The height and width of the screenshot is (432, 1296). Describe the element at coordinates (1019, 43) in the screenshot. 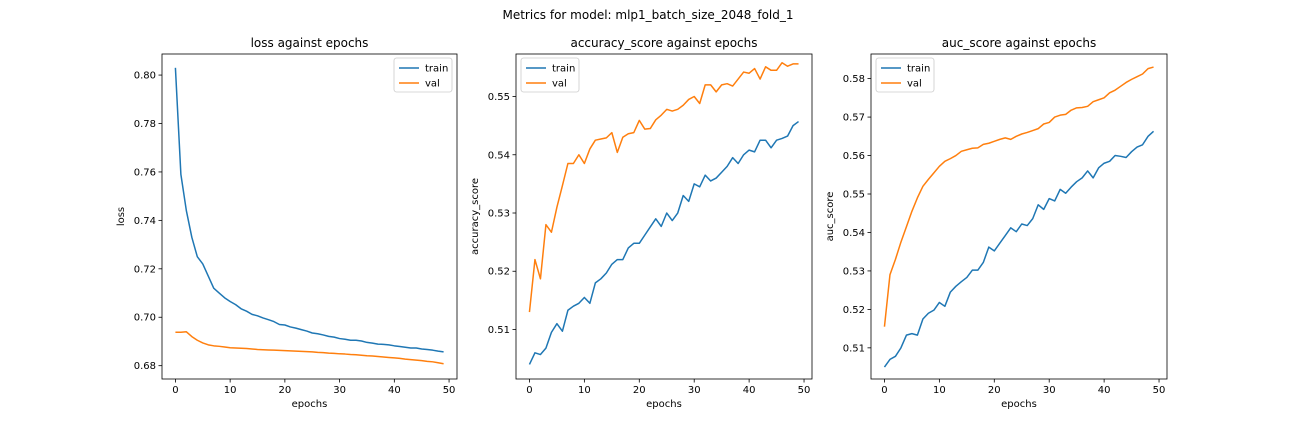

I see `chart-title: auc_score against epochs` at that location.